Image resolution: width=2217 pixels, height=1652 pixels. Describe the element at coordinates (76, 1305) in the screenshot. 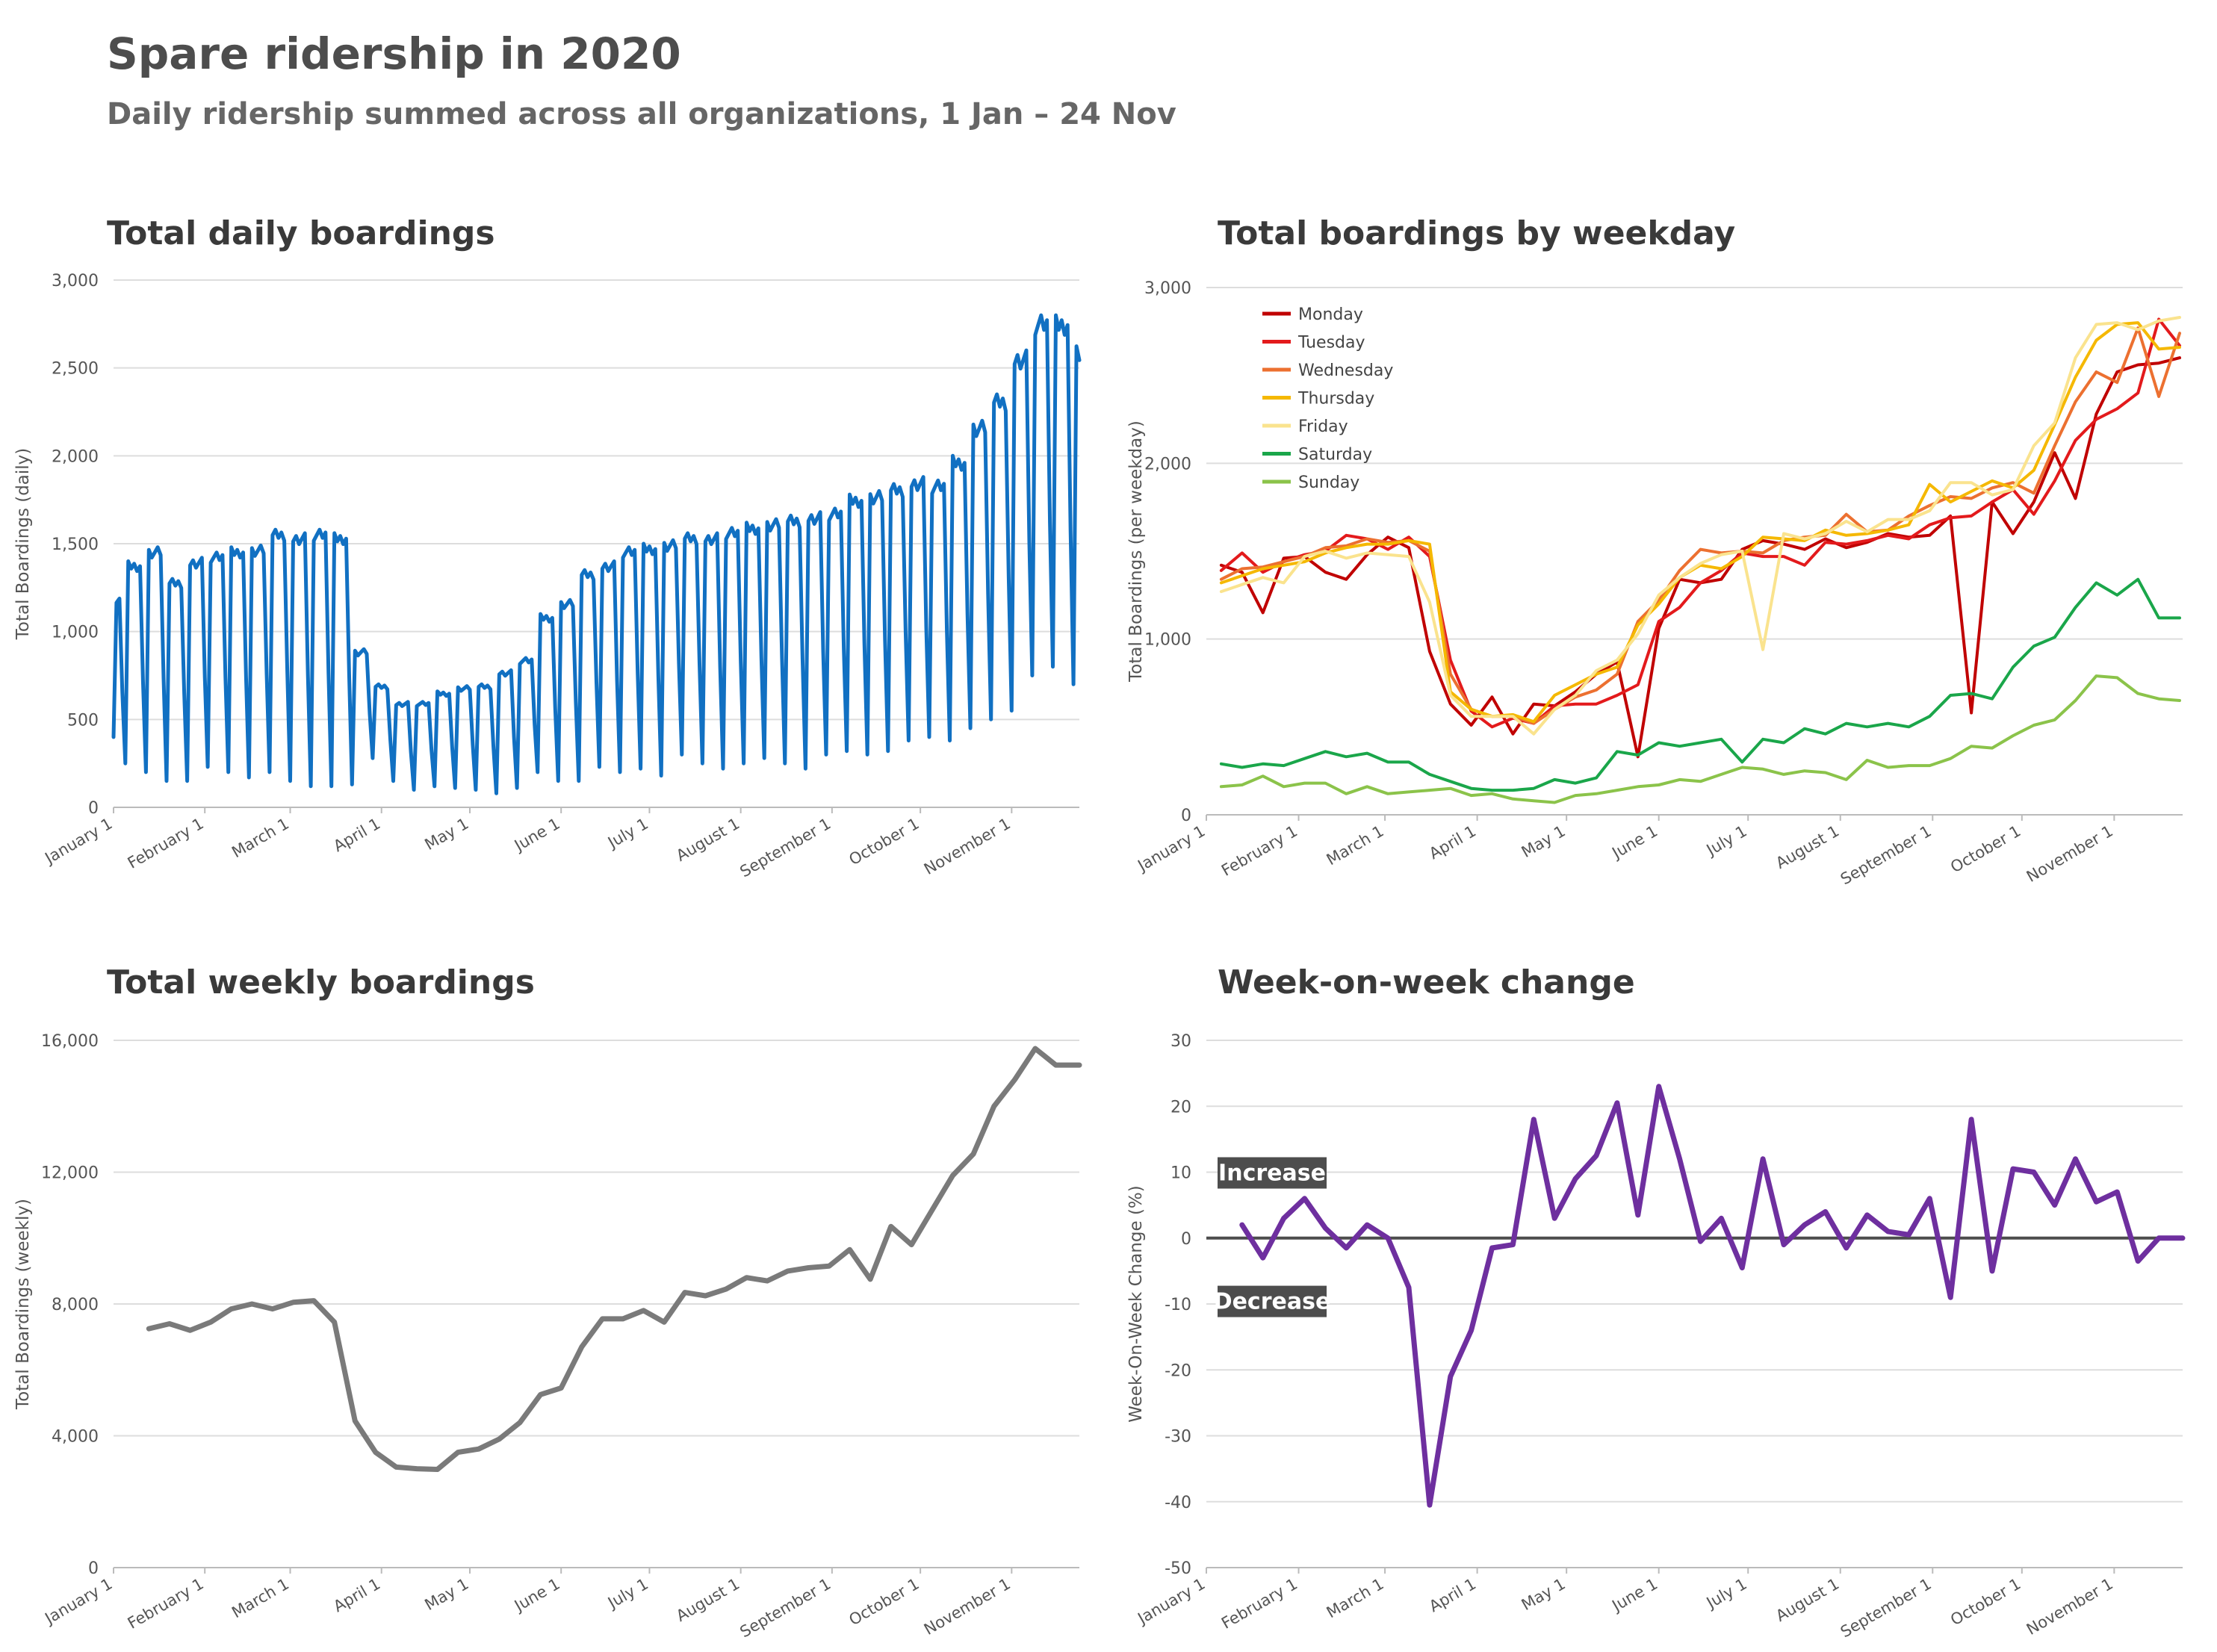

I see `y-tick-label: 8,000` at that location.